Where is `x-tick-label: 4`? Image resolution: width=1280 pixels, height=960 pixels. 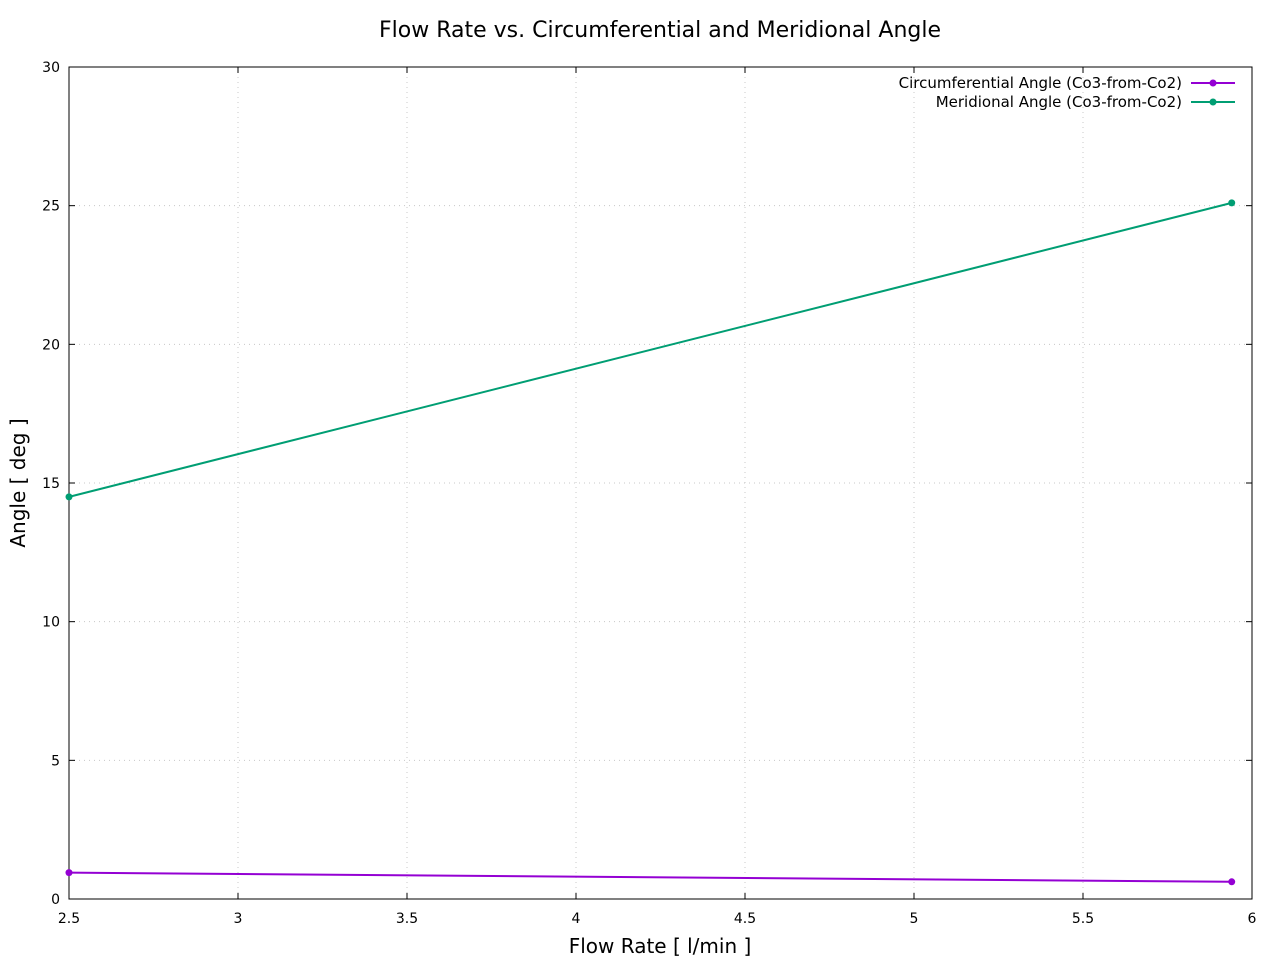
x-tick-label: 4 is located at coordinates (576, 919).